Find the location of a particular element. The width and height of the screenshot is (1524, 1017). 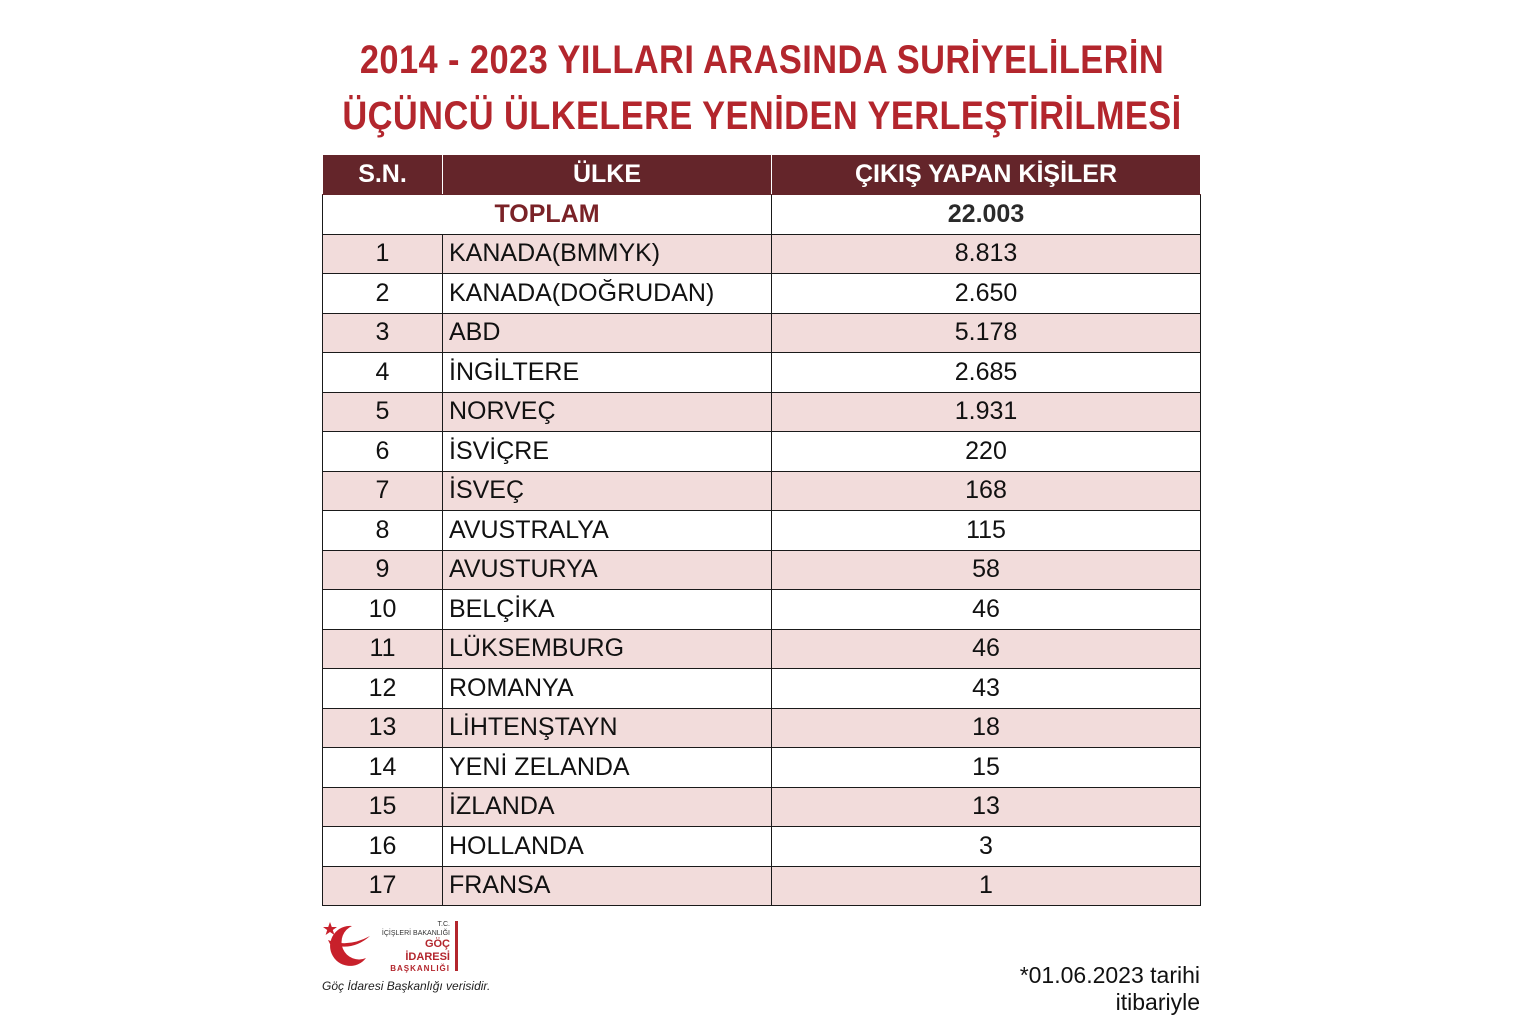

row-country: İSVEÇ is located at coordinates (607, 490).